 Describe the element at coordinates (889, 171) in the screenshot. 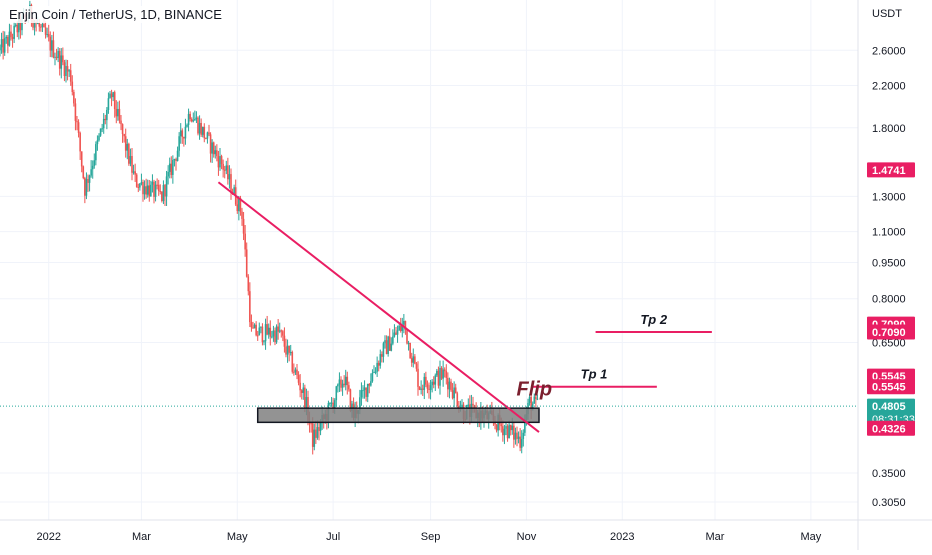

I see `price-tag-label: 1.4741` at that location.